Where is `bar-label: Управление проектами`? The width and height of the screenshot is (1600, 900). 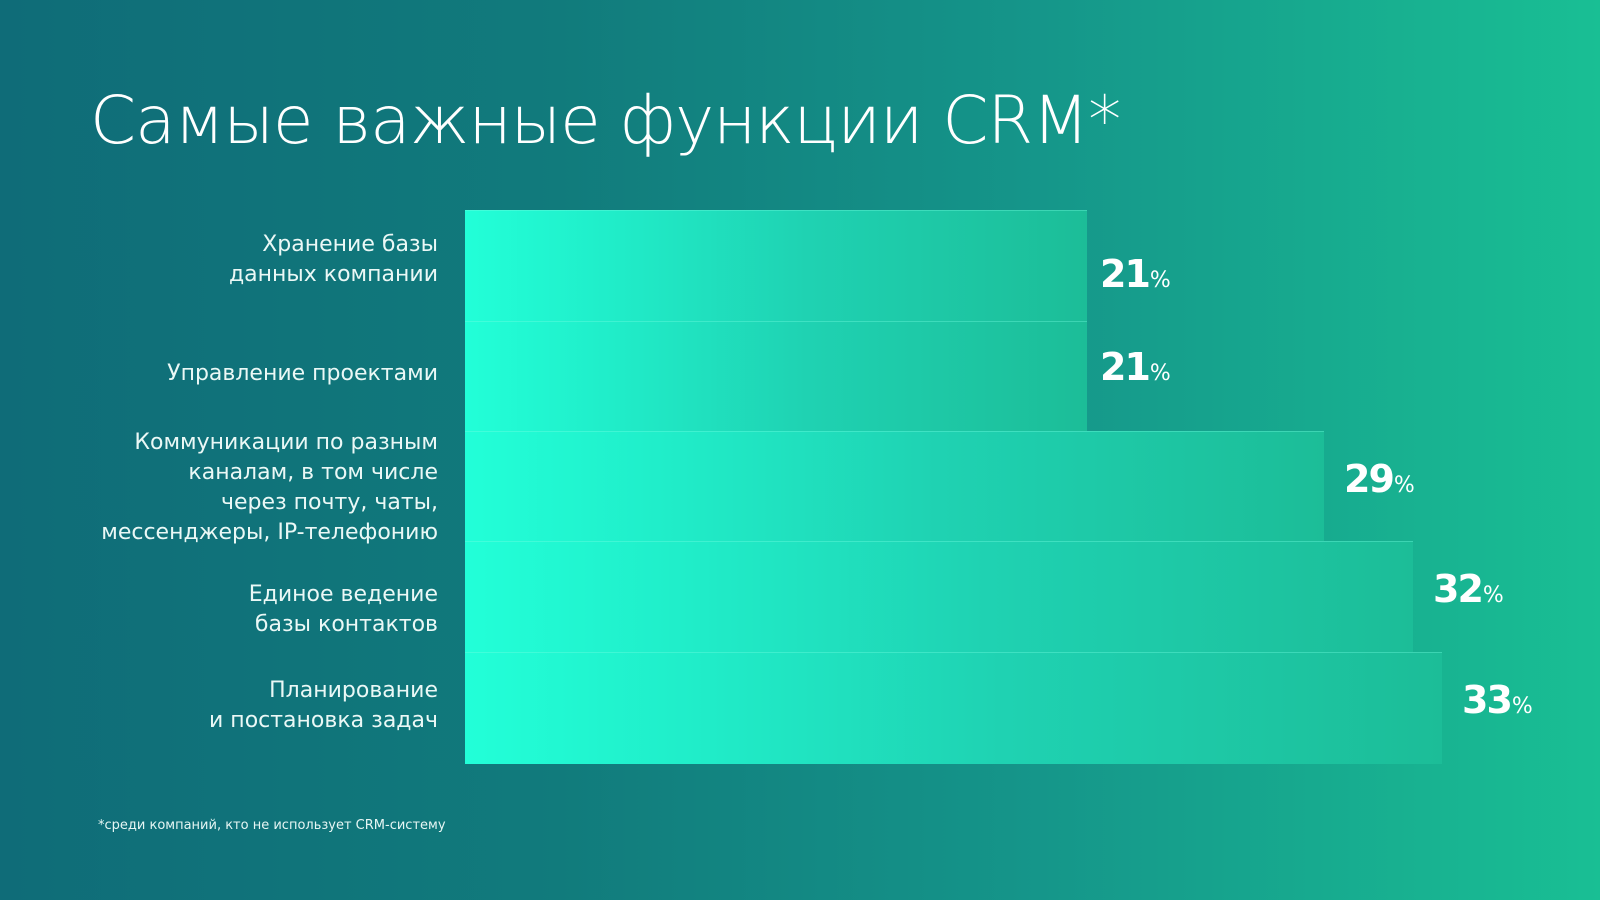 bar-label: Управление проектами is located at coordinates (302, 373).